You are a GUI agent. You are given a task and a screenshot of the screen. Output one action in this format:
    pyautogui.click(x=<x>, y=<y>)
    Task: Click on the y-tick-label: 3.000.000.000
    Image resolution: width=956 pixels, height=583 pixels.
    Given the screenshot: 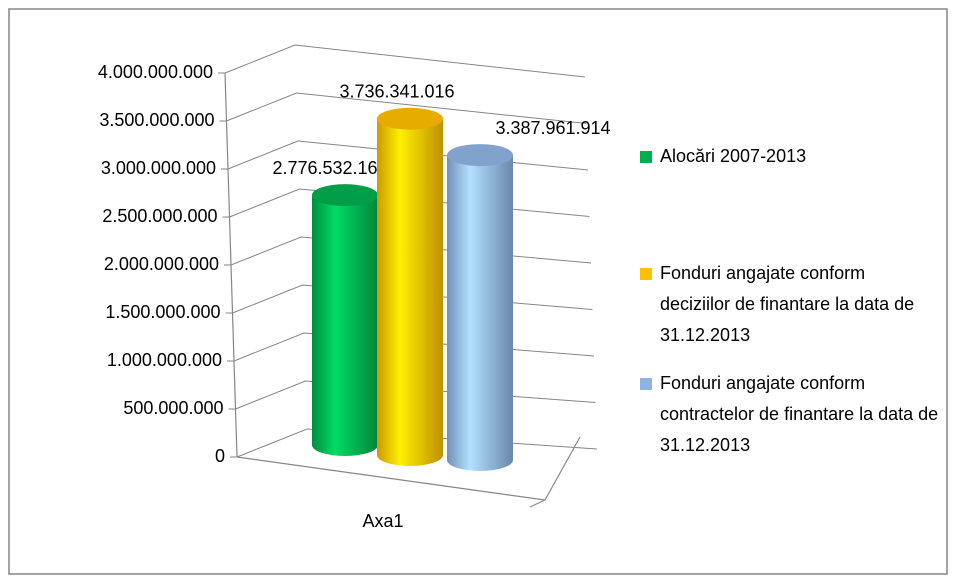 What is the action you would take?
    pyautogui.click(x=158, y=168)
    